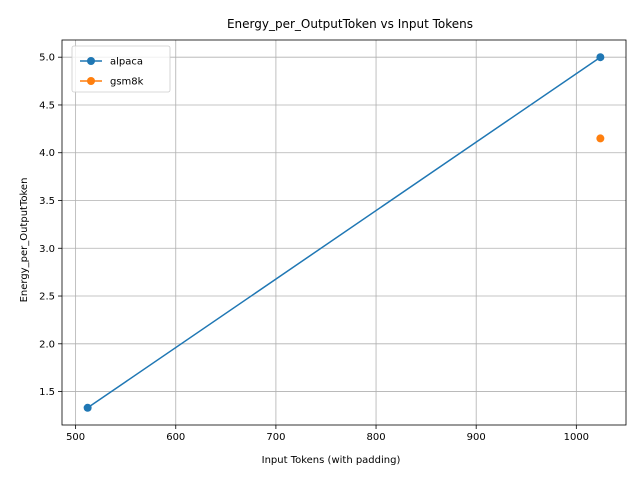 This screenshot has height=480, width=640. I want to click on y-tick-label: 2.5, so click(47, 297).